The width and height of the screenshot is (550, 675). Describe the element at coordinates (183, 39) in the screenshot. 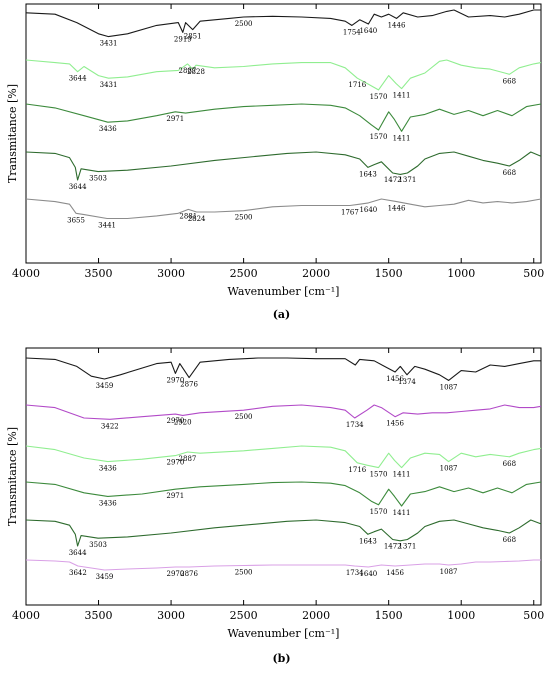

I see `peak-label: 2919` at that location.